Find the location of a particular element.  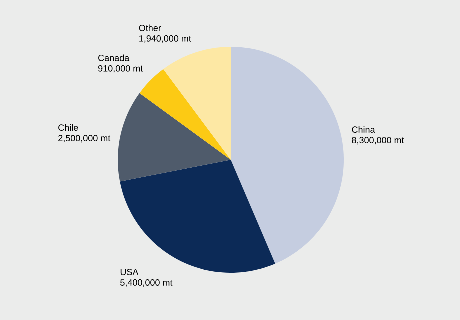

slice-label: USA is located at coordinates (129, 272).